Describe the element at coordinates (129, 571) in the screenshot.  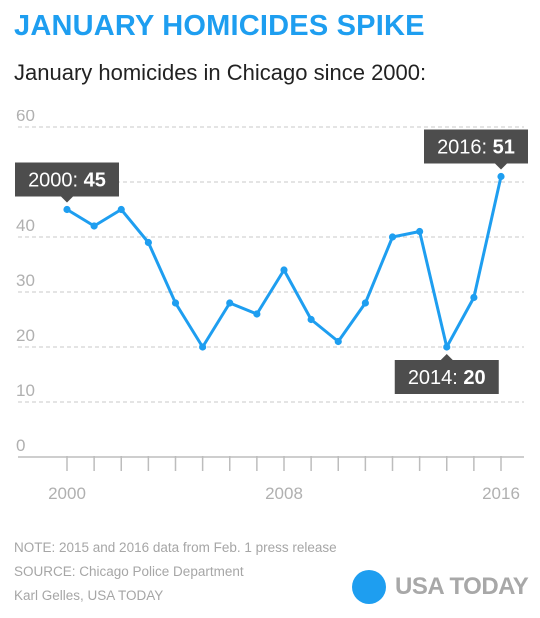
I see `footer-source: SOURCE: Chicago Police Department` at that location.